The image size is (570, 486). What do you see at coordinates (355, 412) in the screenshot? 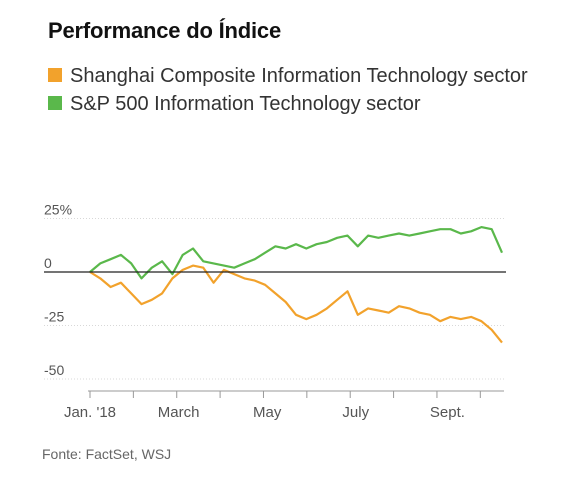
I see `x-tick-label: July` at bounding box center [355, 412].